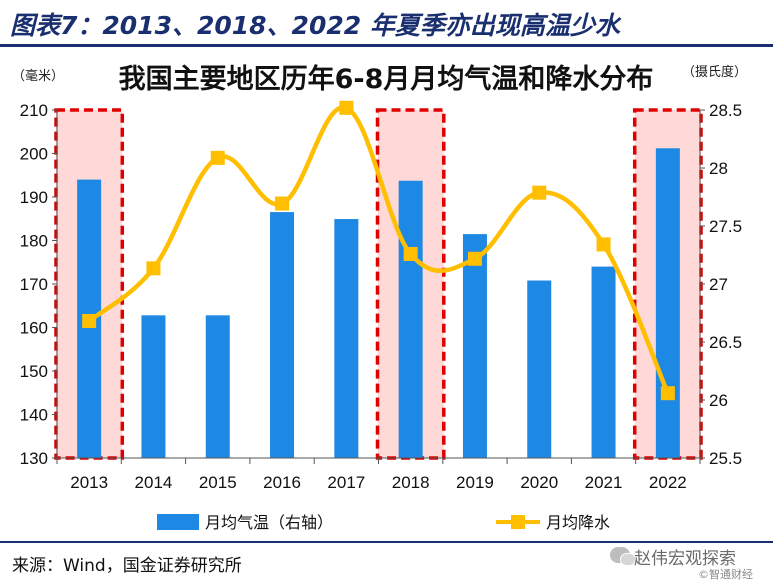  I want to click on point-precipitation-2016, so click(282, 203).